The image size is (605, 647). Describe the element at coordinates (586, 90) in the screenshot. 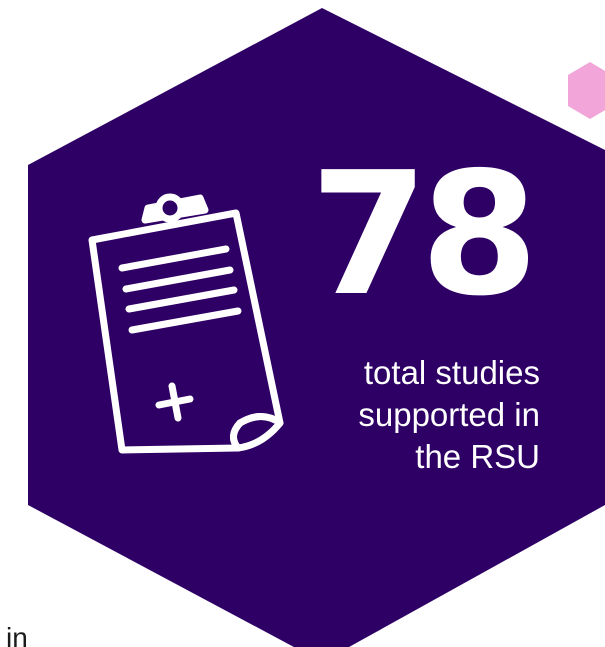

I see `accent-hexagon-shape` at that location.